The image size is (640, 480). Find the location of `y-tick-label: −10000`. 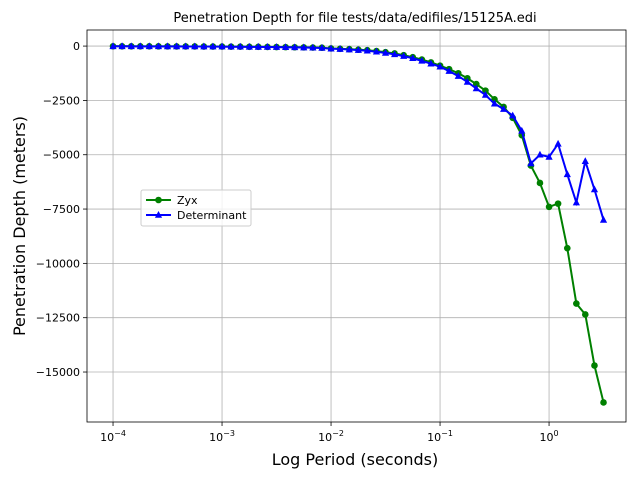

y-tick-label: −10000 is located at coordinates (58, 263).